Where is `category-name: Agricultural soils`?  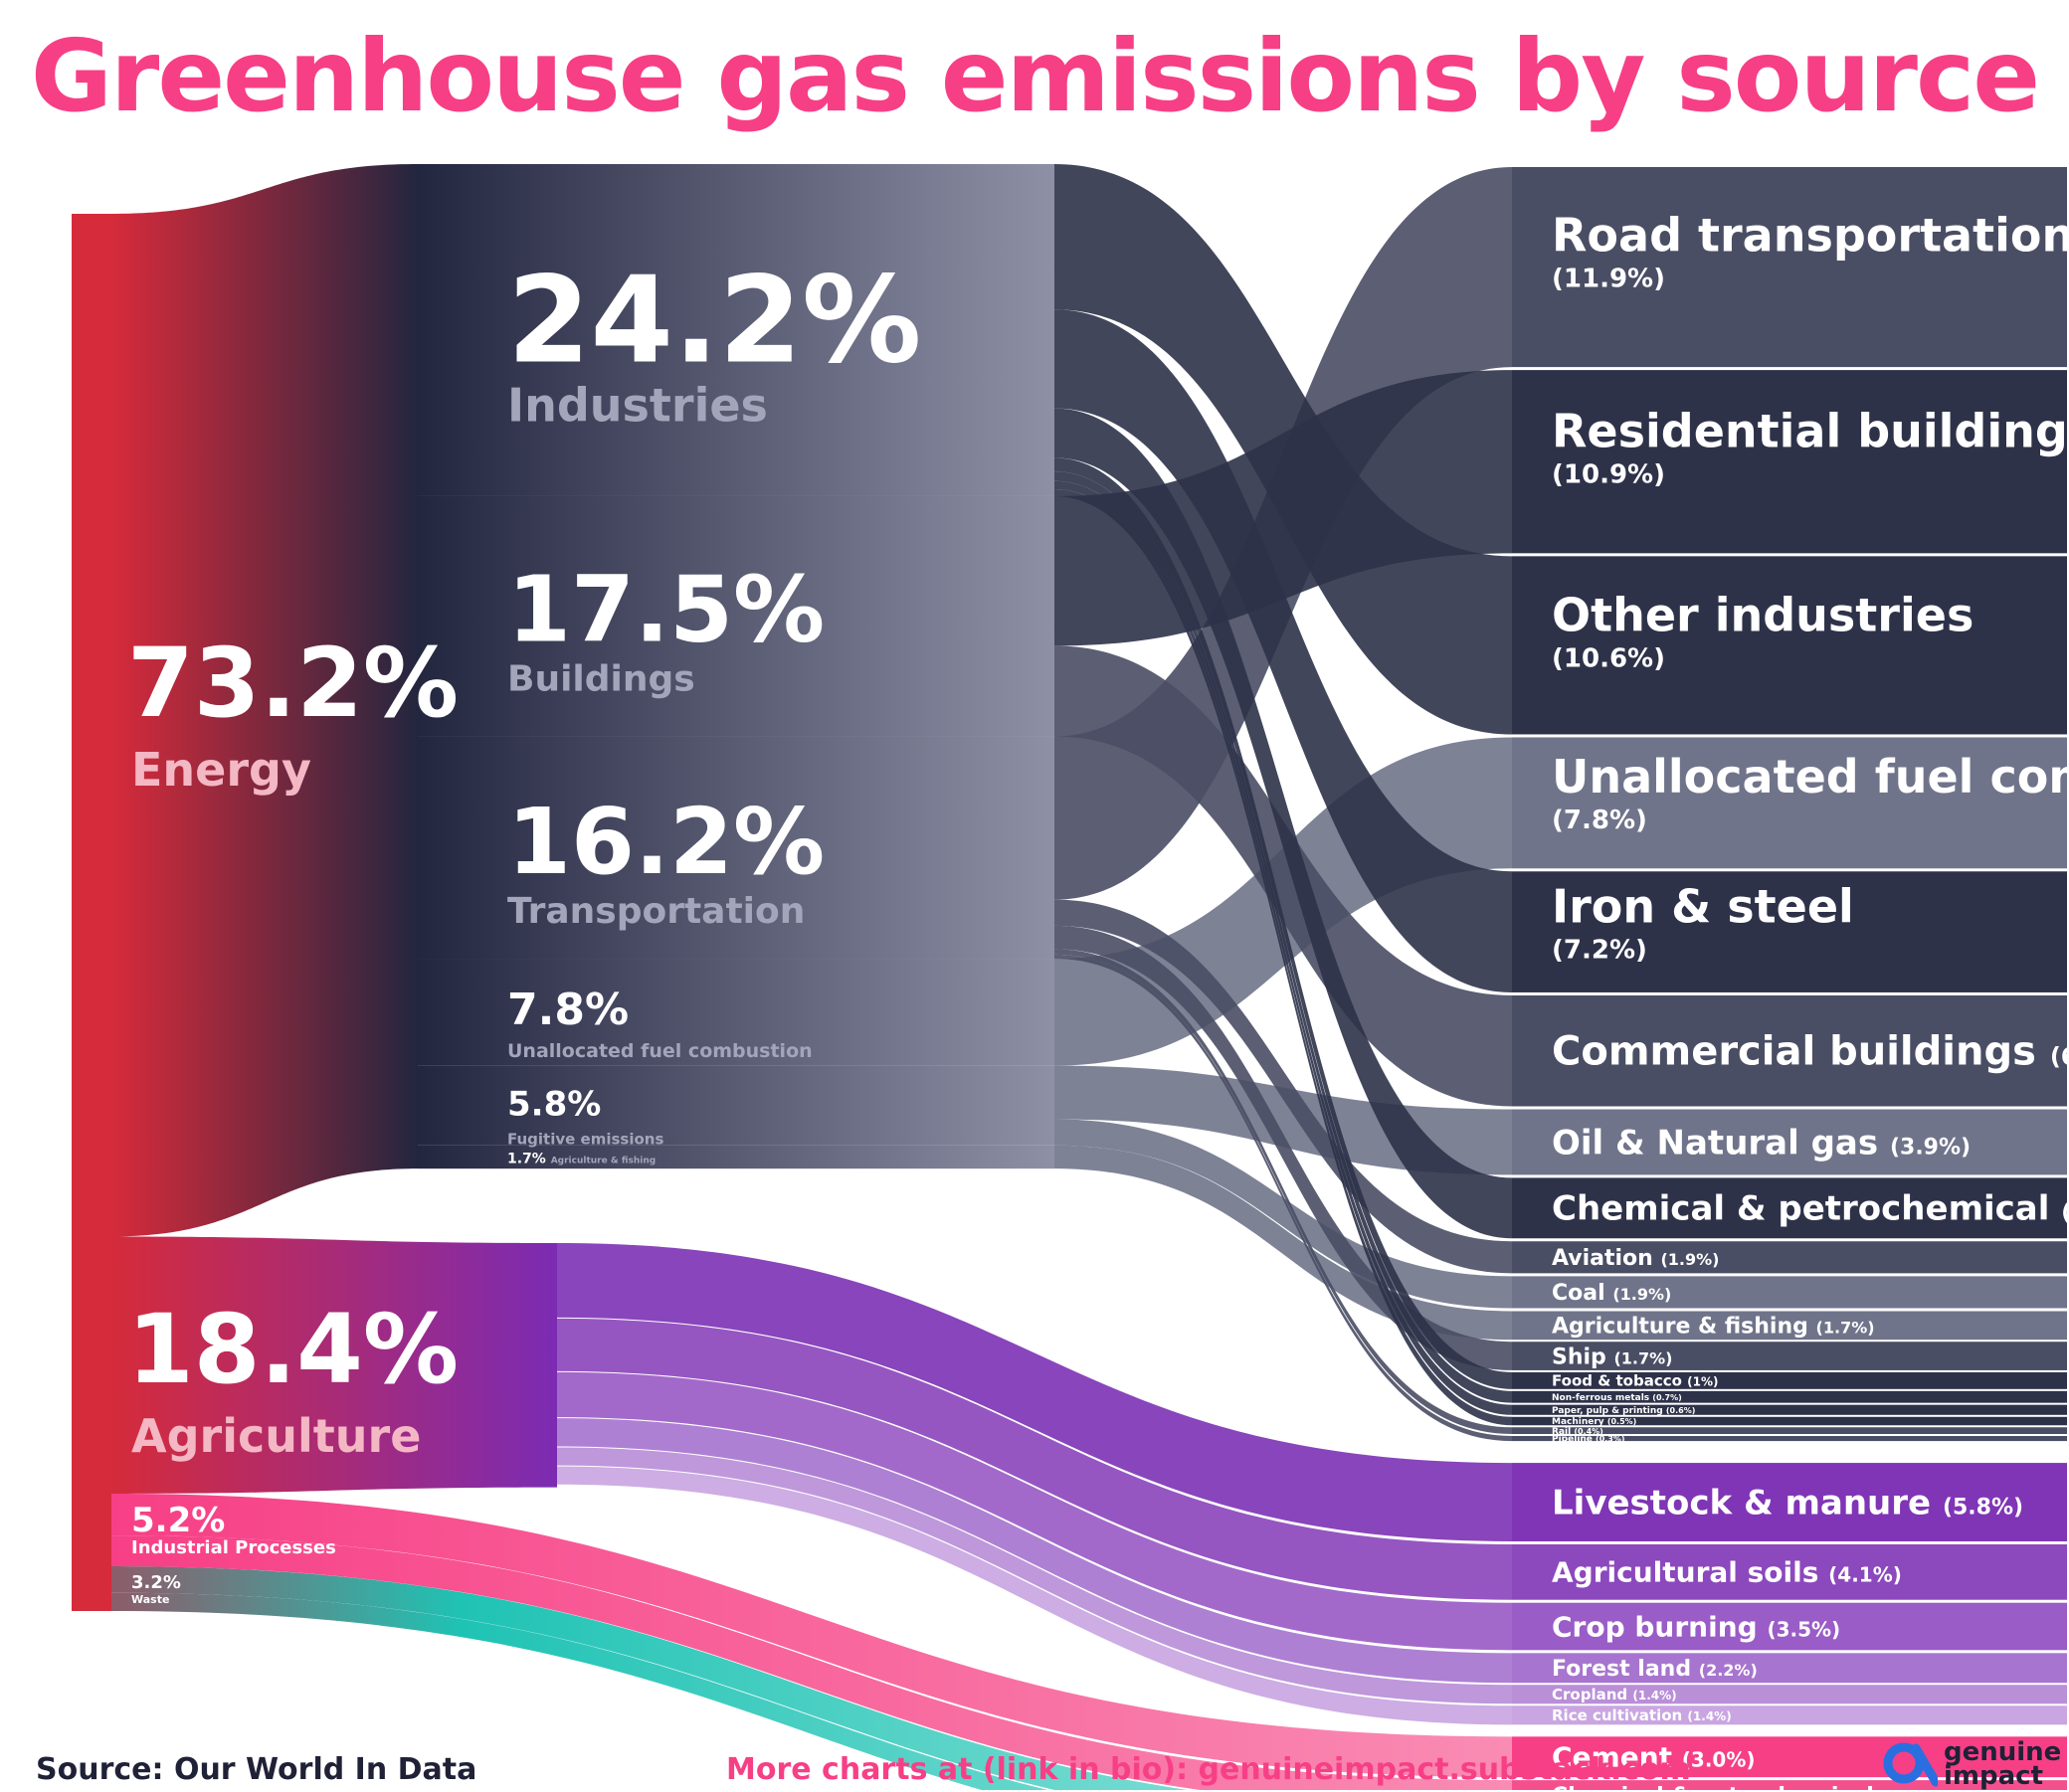 category-name: Agricultural soils is located at coordinates (1690, 1572).